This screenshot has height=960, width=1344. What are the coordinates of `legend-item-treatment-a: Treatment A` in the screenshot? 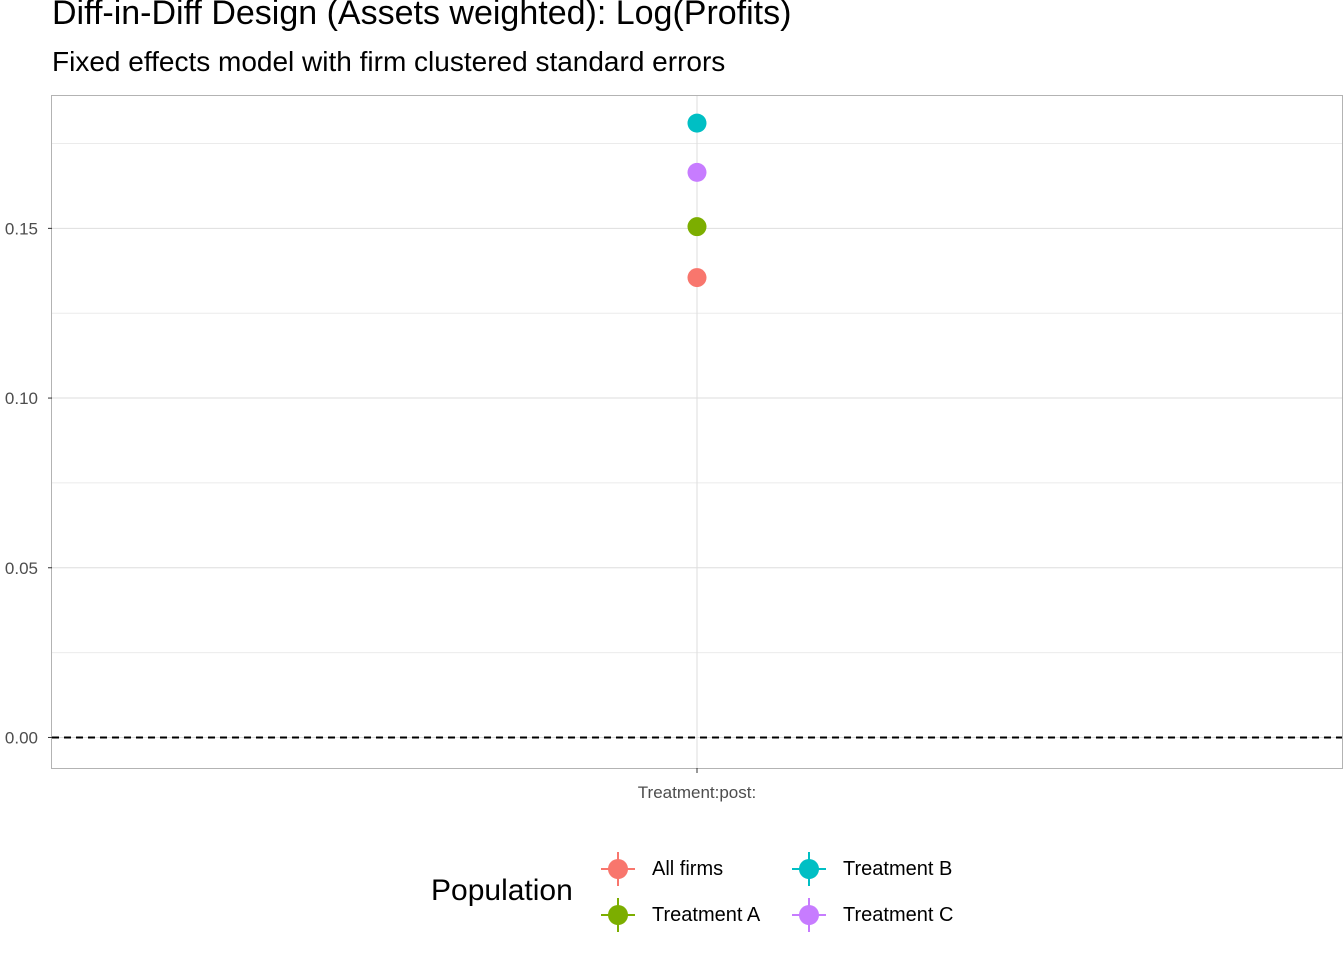 It's located at (679, 915).